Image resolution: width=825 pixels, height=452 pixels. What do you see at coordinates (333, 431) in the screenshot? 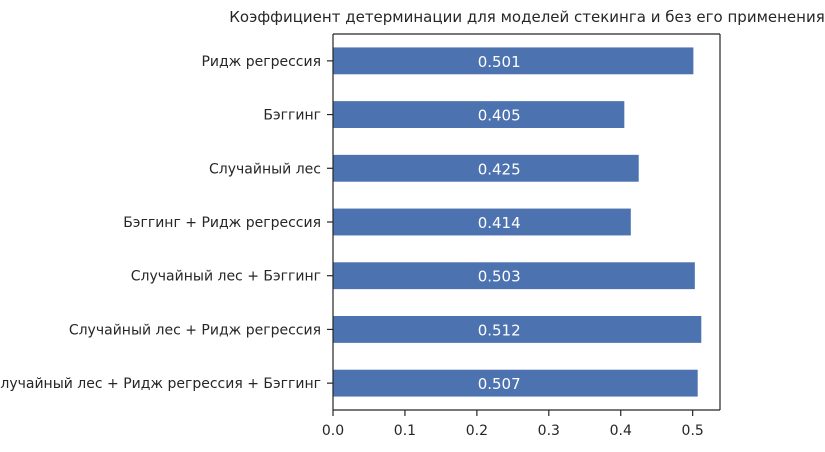
I see `x-tick-label-0: 0.0` at bounding box center [333, 431].